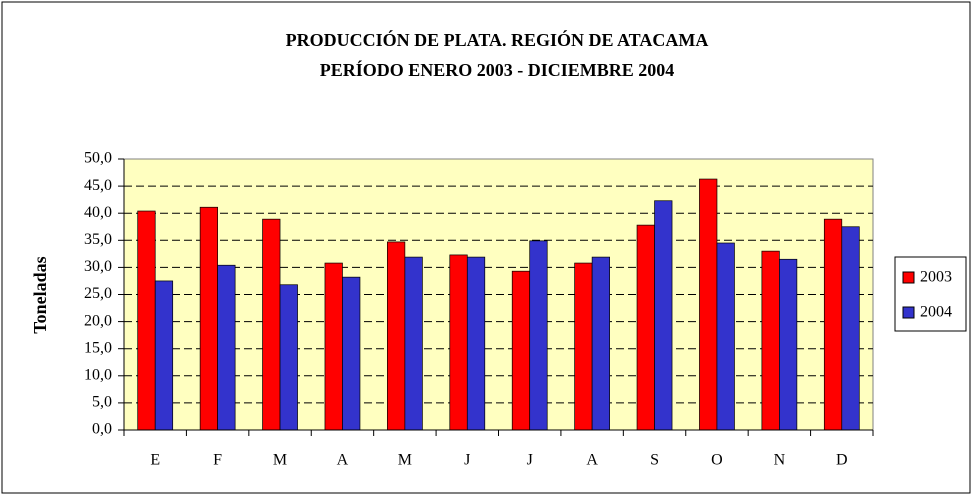 This screenshot has height=497, width=974. What do you see at coordinates (717, 460) in the screenshot?
I see `x-tick-label: O` at bounding box center [717, 460].